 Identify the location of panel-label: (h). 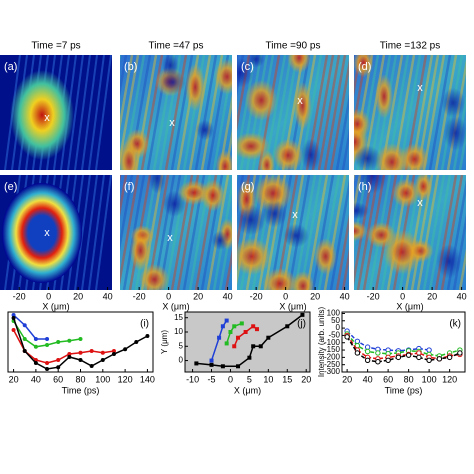
(364, 187).